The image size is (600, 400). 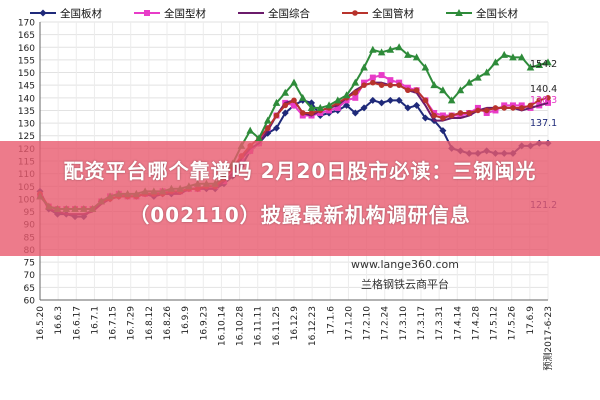 What do you see at coordinates (422, 323) in the screenshot?
I see `x-tick-label: 17.3.17` at bounding box center [422, 323].